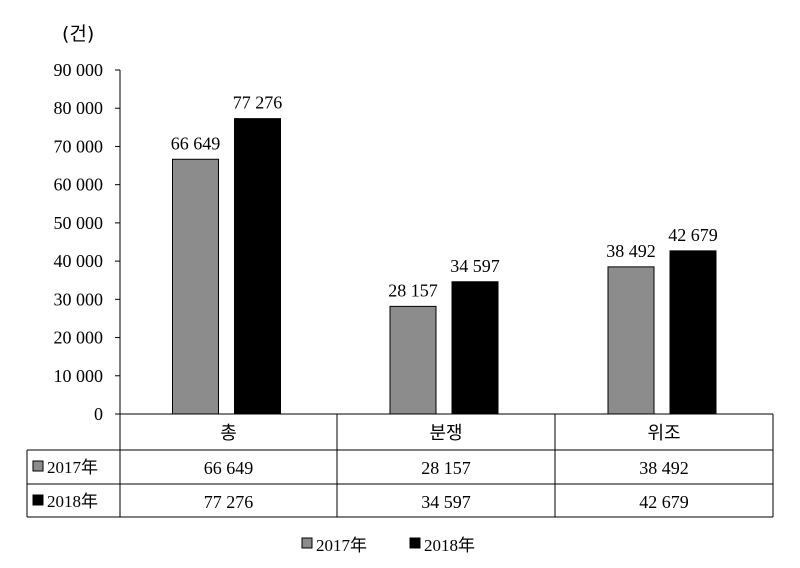 This screenshot has width=800, height=568. What do you see at coordinates (79, 261) in the screenshot?
I see `y-tick-label: 40 000` at bounding box center [79, 261].